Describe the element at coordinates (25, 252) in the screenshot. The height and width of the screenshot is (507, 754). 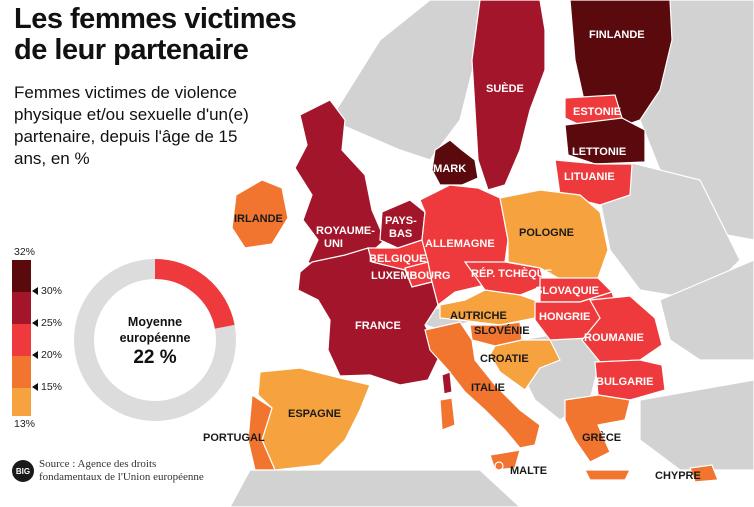
I see `legend-max-label: 32%` at that location.